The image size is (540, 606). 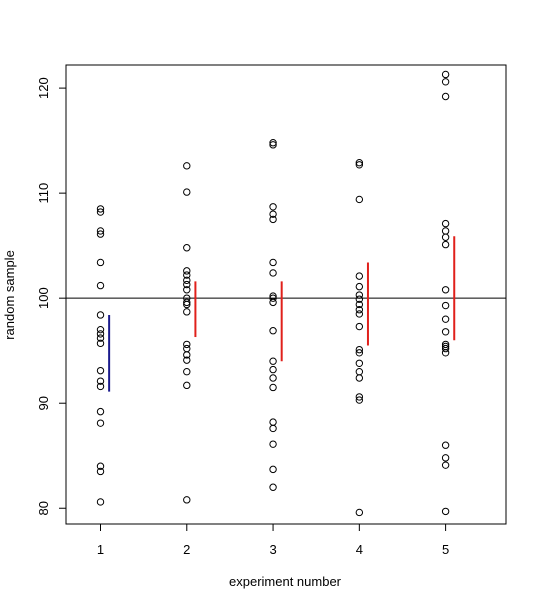 I want to click on x-axis-title: experiment number, so click(x=285, y=581).